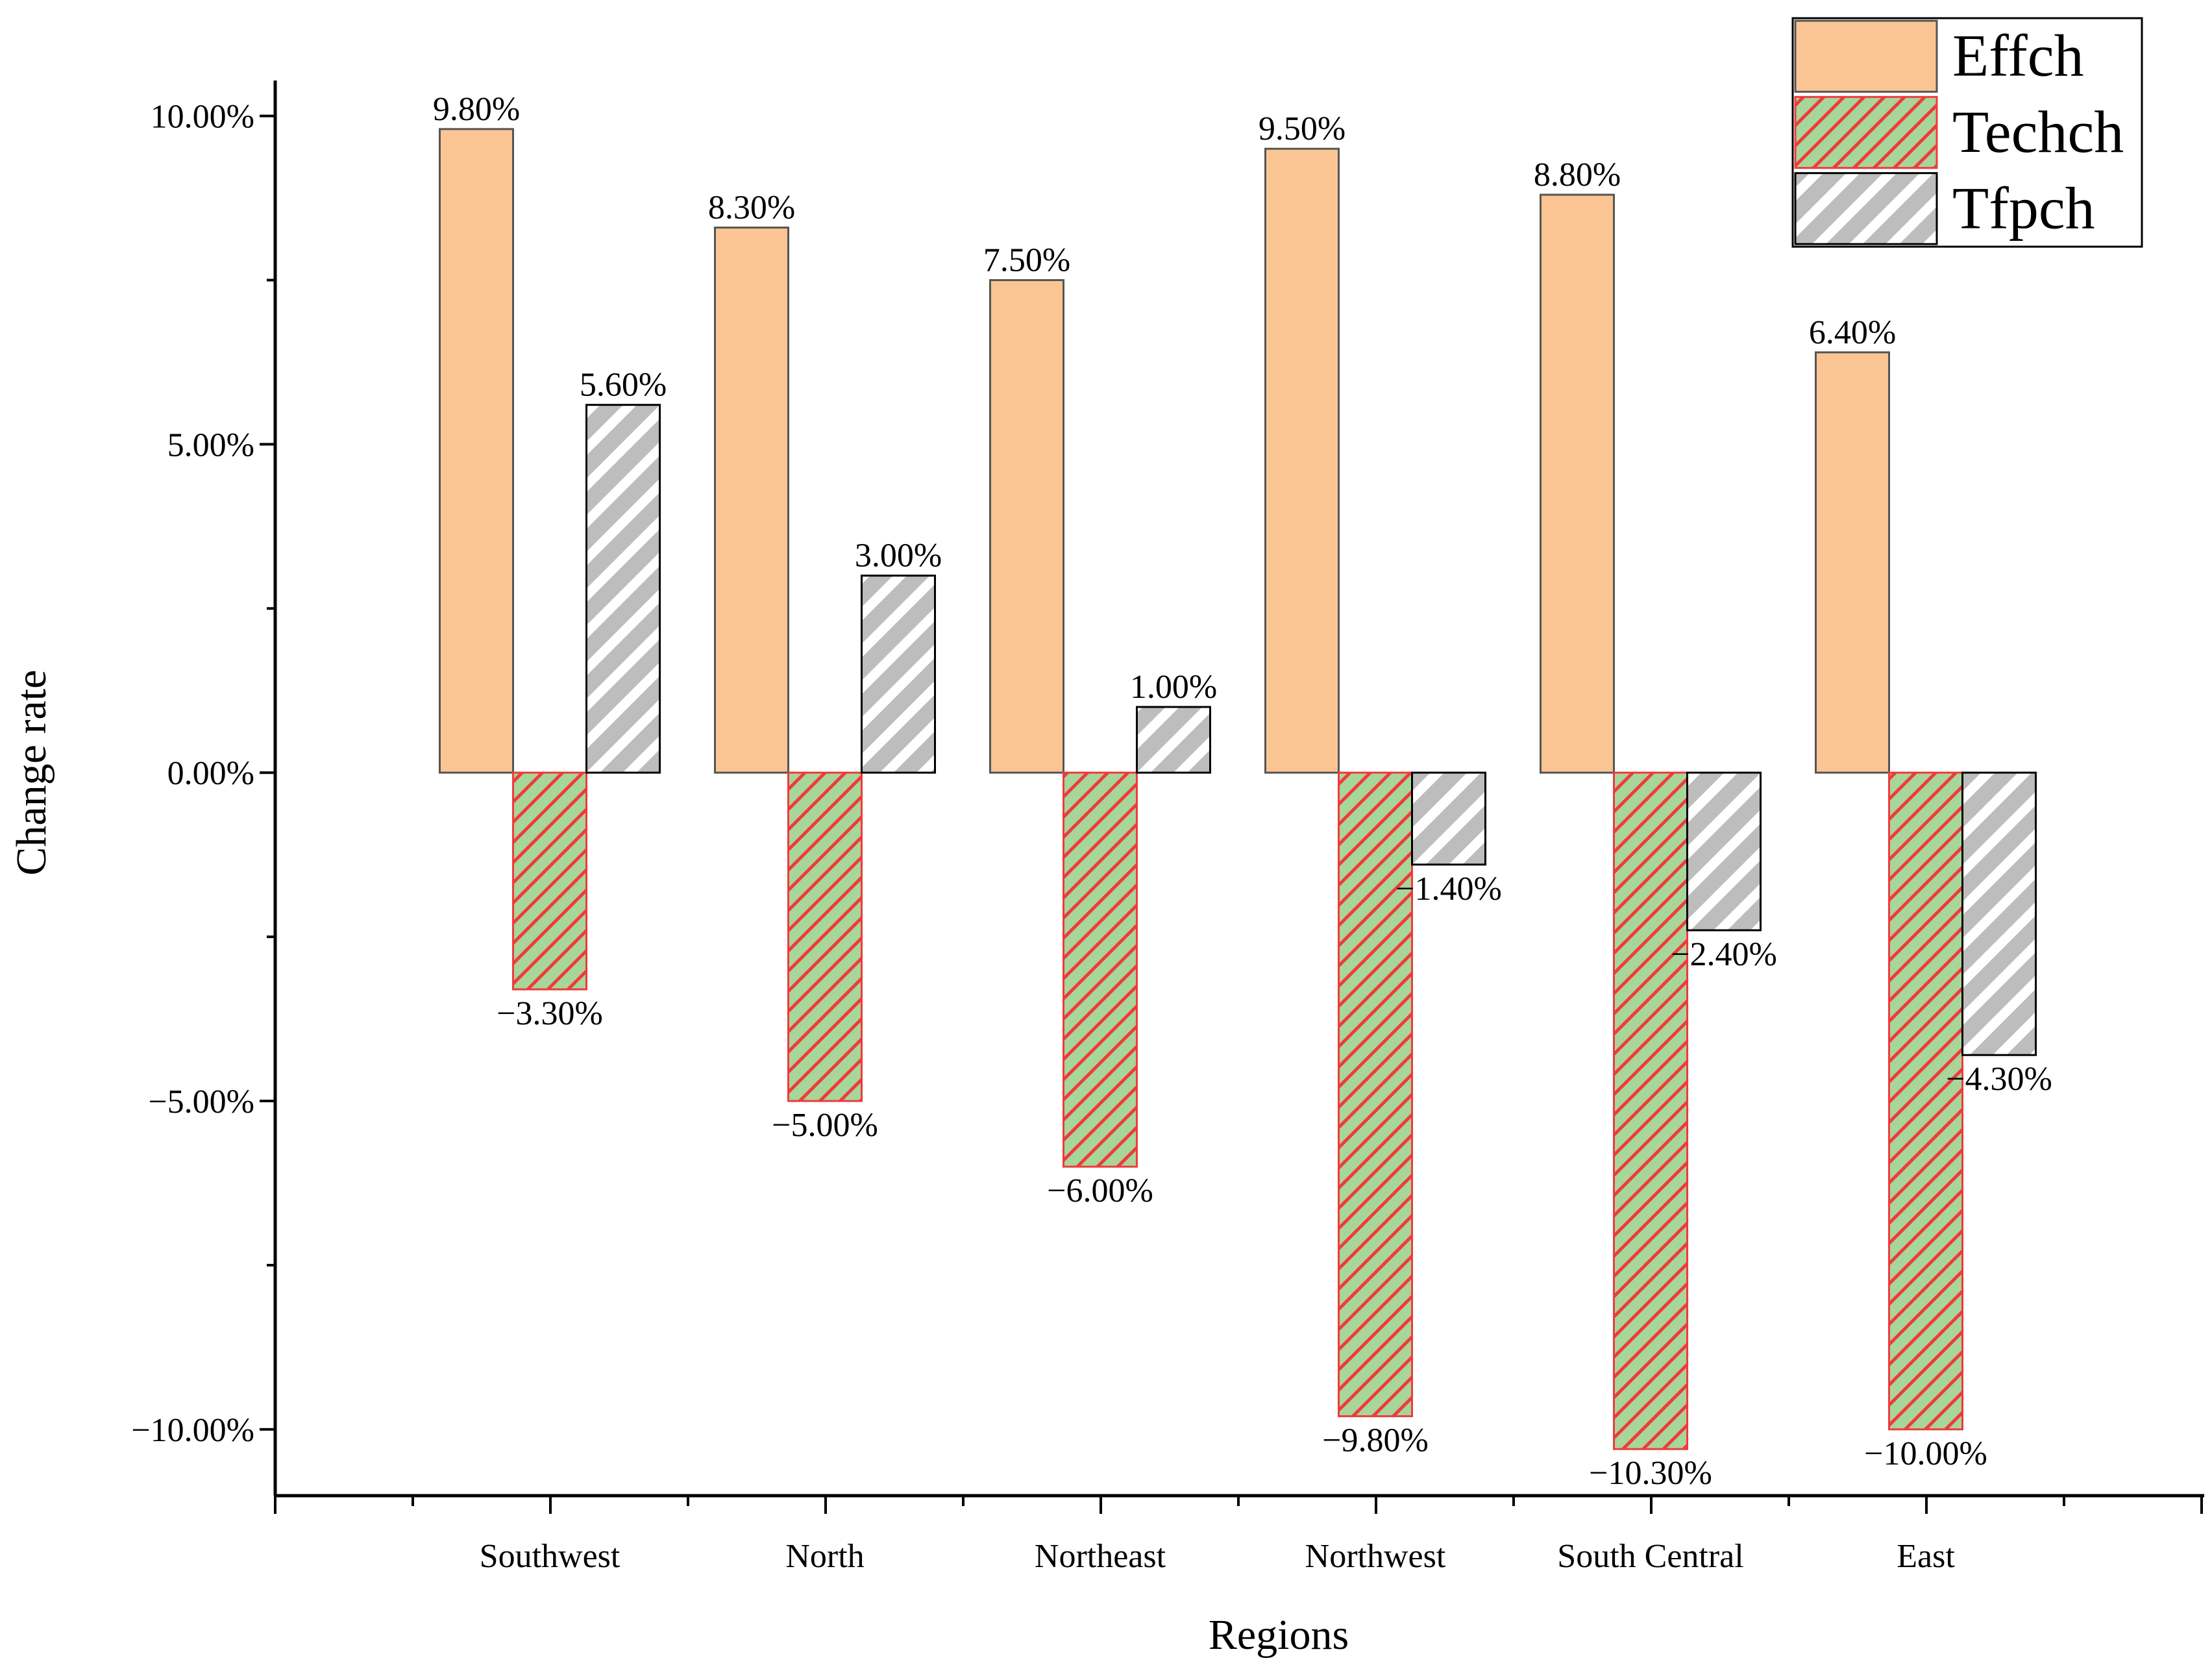 This screenshot has height=1669, width=2212. What do you see at coordinates (751, 500) in the screenshot?
I see `bar-effch-north` at bounding box center [751, 500].